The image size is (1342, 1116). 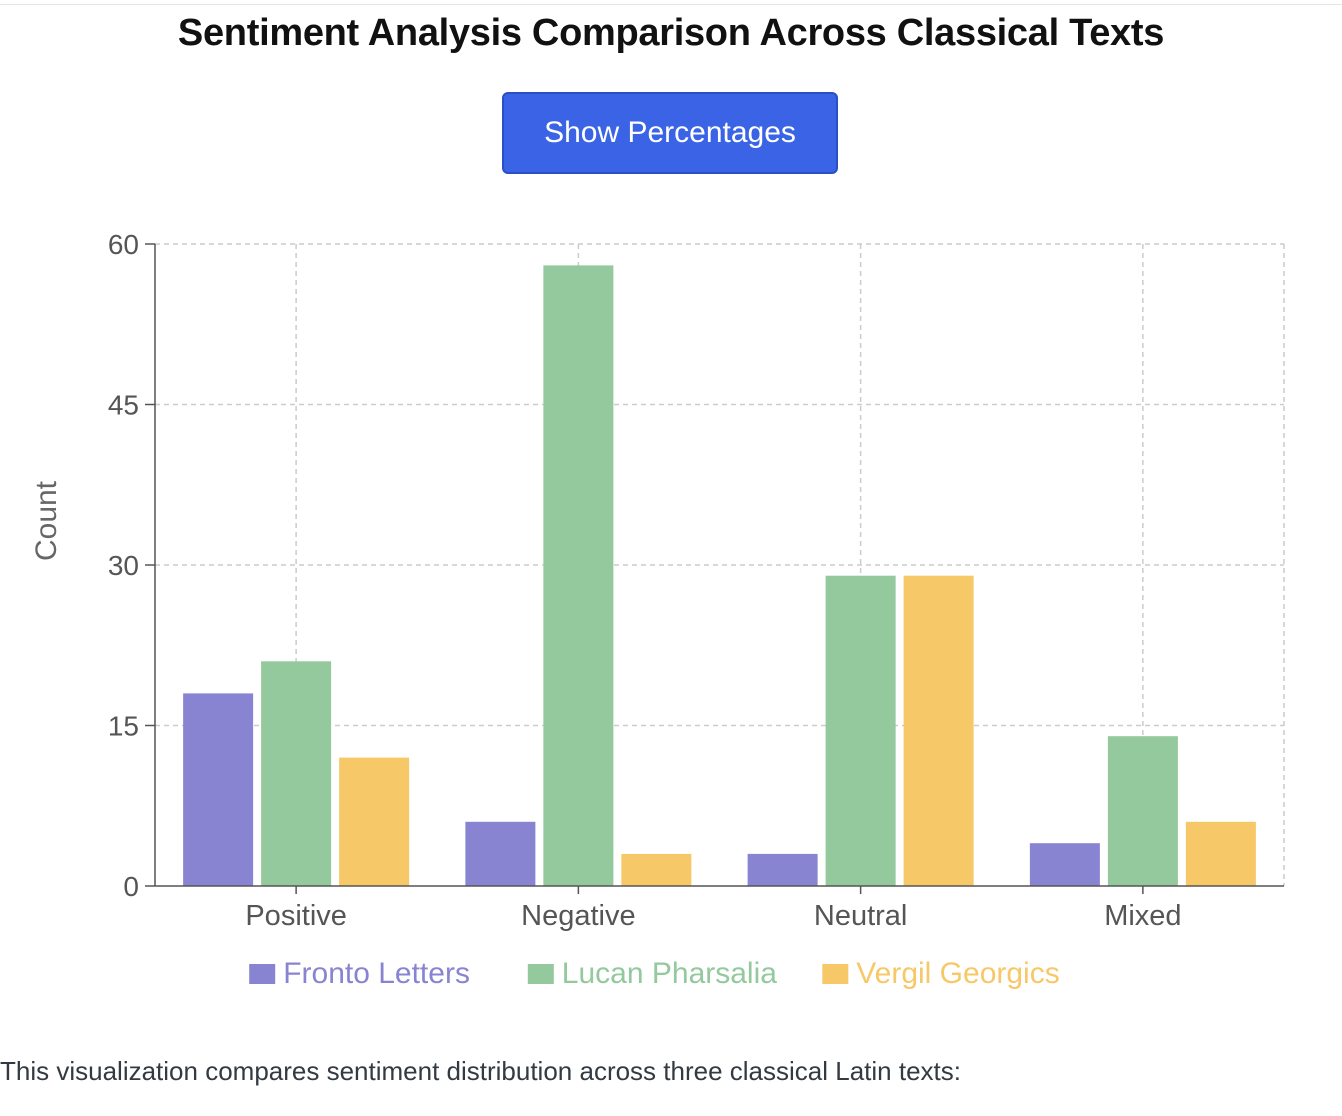 What do you see at coordinates (296, 773) in the screenshot?
I see `bar-positive-lucan-pharsalia` at bounding box center [296, 773].